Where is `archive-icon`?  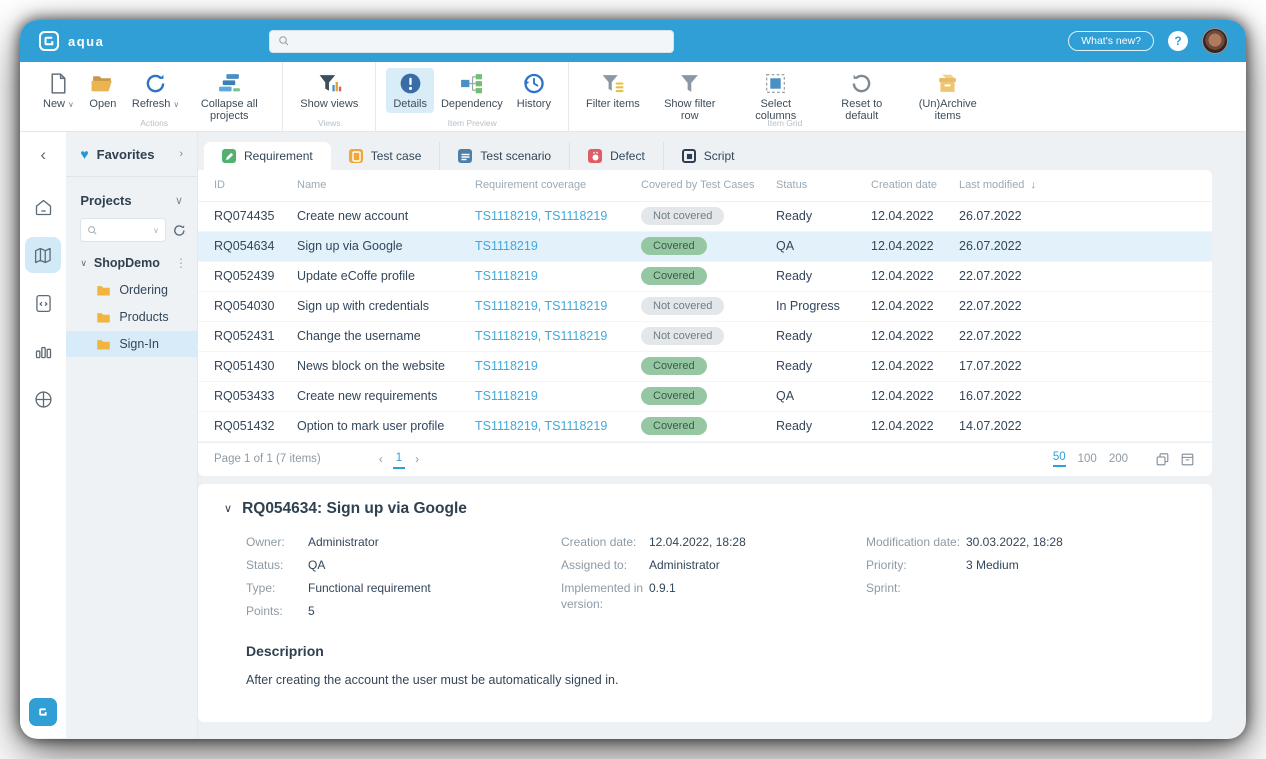
archive-icon is located at coordinates (1187, 459).